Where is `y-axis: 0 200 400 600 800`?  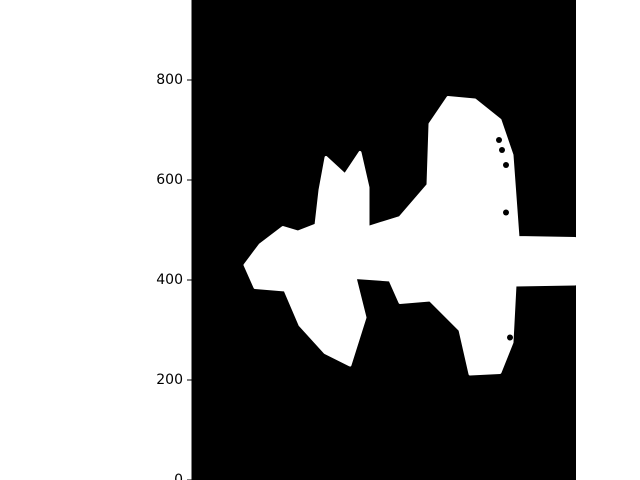 y-axis: 0 200 400 600 800 is located at coordinates (174, 240).